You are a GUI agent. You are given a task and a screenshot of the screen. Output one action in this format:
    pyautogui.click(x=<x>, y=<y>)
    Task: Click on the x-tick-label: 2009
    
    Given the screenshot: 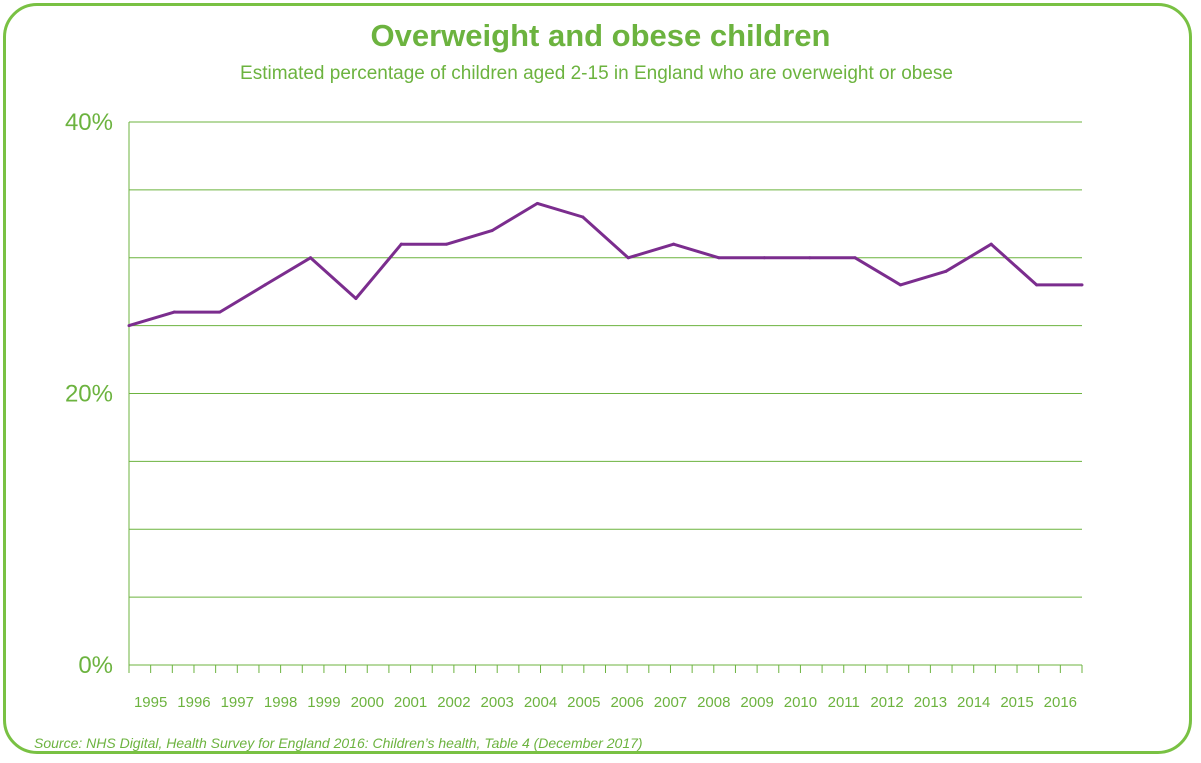 What is the action you would take?
    pyautogui.click(x=756, y=702)
    